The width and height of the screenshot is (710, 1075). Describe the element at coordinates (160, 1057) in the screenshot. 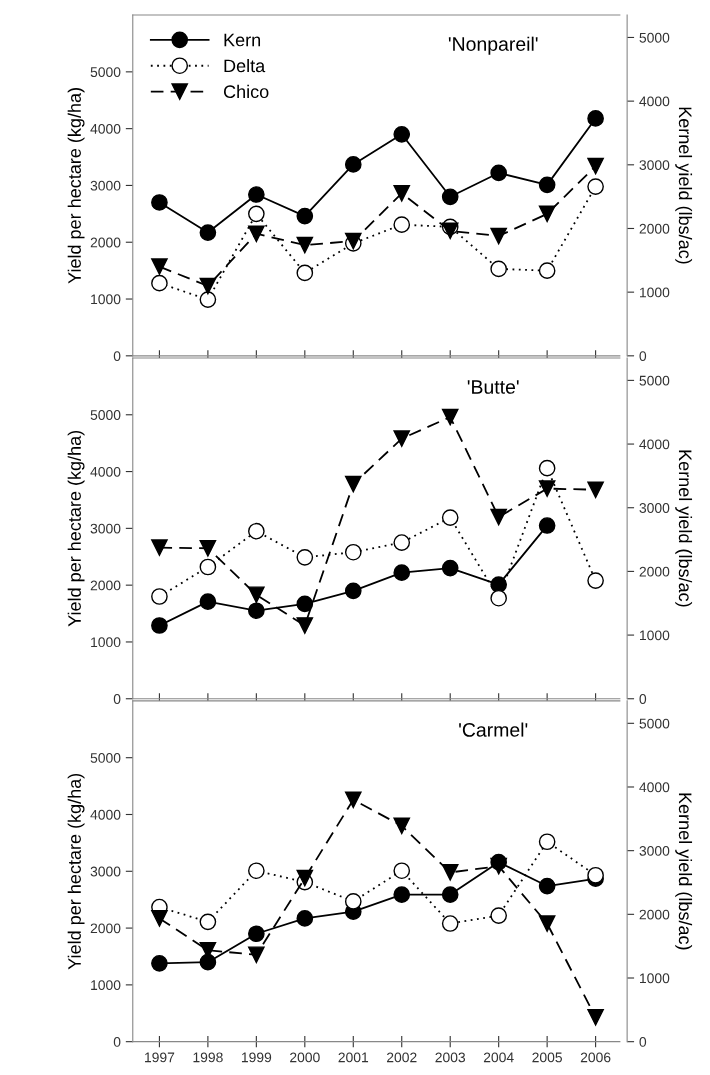

I see `x-tick-label: 1997` at that location.